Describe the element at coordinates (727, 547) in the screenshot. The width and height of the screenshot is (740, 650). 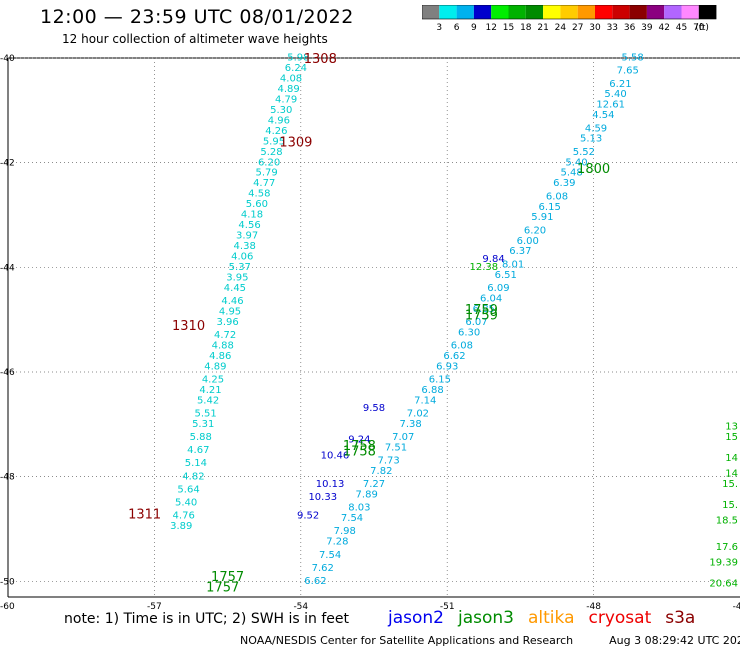
I see `wave-height-label: 17.6` at that location.